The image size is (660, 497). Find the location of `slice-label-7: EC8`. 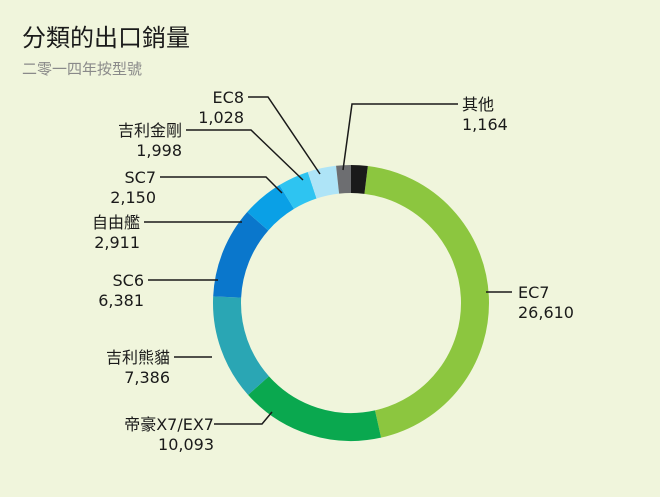

slice-label-7: EC8 is located at coordinates (228, 97).